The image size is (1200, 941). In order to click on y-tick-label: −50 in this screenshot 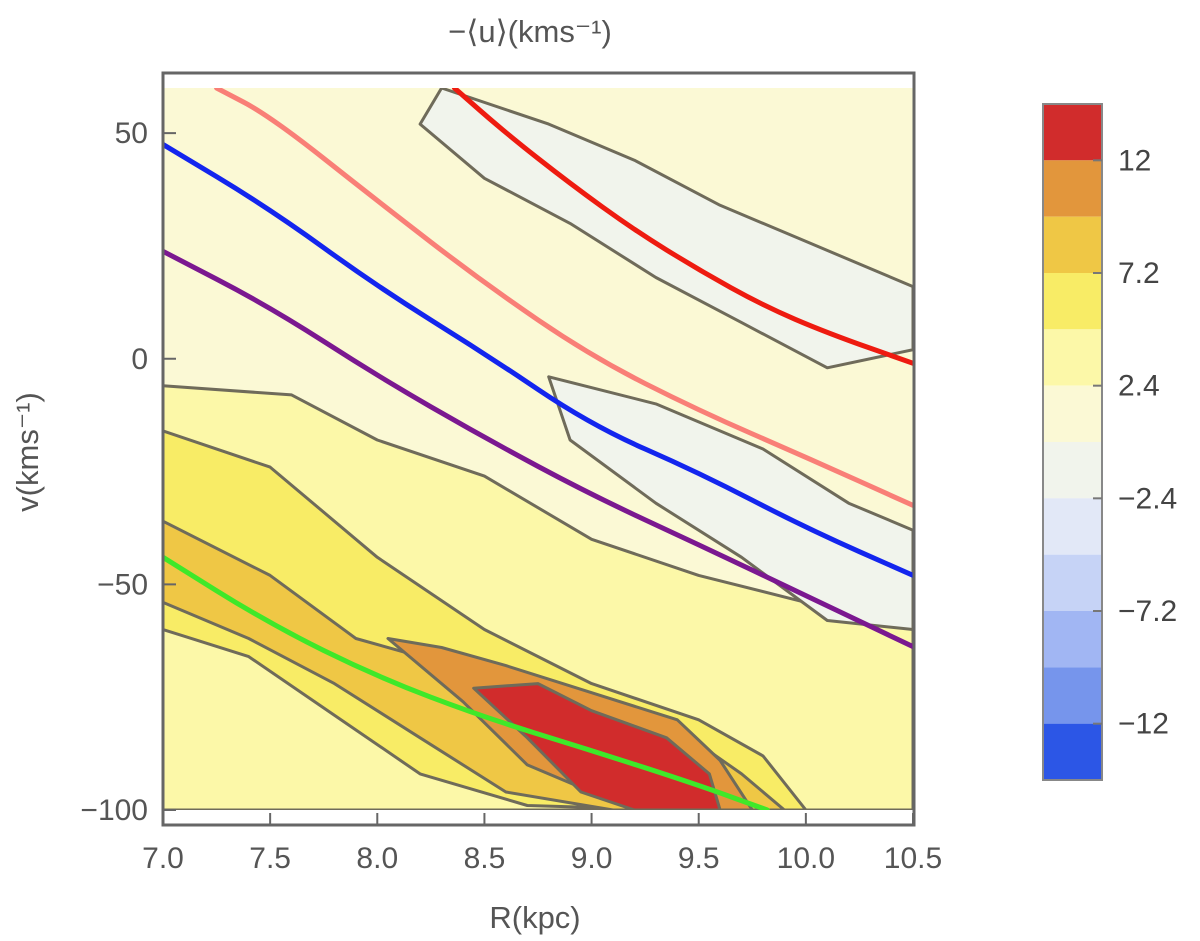, I will do `click(122, 584)`.